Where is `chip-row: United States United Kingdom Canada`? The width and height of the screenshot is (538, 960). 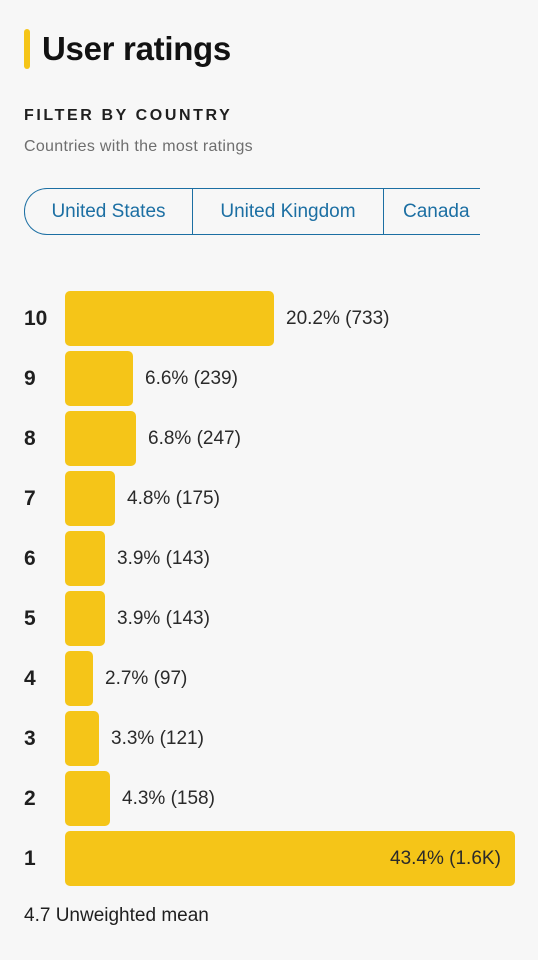
chip-row: United States United Kingdom Canada is located at coordinates (252, 211).